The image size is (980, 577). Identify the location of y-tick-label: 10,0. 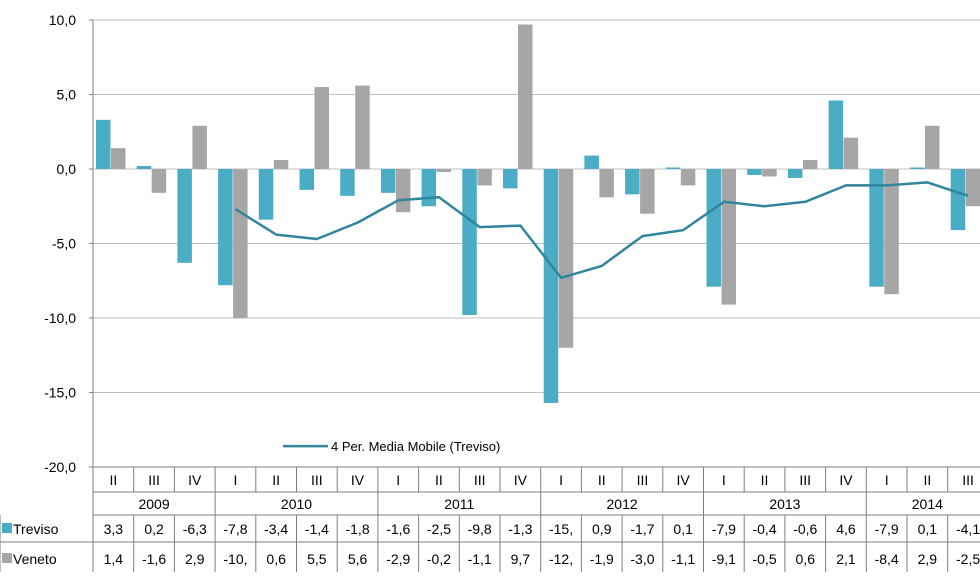
(62, 20).